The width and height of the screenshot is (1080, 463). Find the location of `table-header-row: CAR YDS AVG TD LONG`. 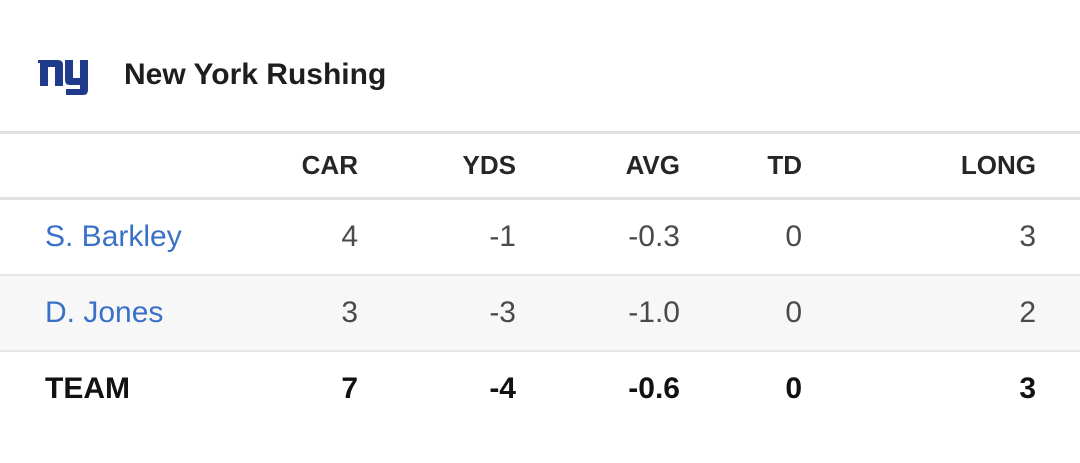

table-header-row: CAR YDS AVG TD LONG is located at coordinates (540, 165).